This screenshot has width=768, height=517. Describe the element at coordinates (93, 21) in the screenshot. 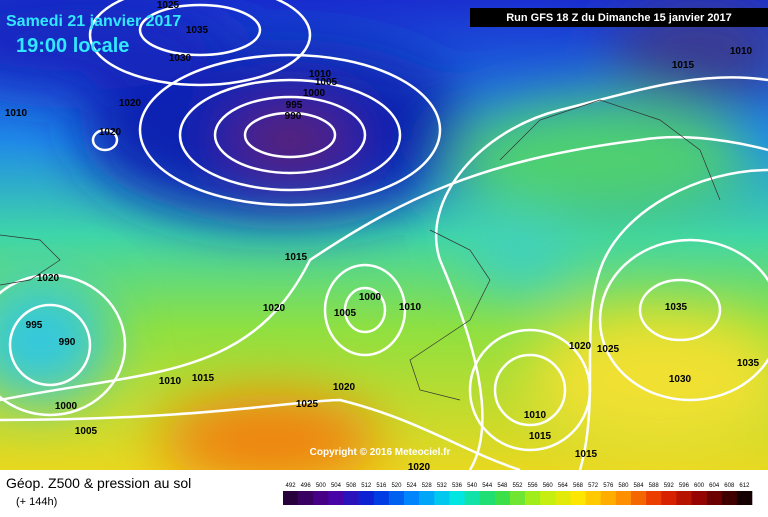

I see `date: Samedi 21 janvier 2017` at that location.